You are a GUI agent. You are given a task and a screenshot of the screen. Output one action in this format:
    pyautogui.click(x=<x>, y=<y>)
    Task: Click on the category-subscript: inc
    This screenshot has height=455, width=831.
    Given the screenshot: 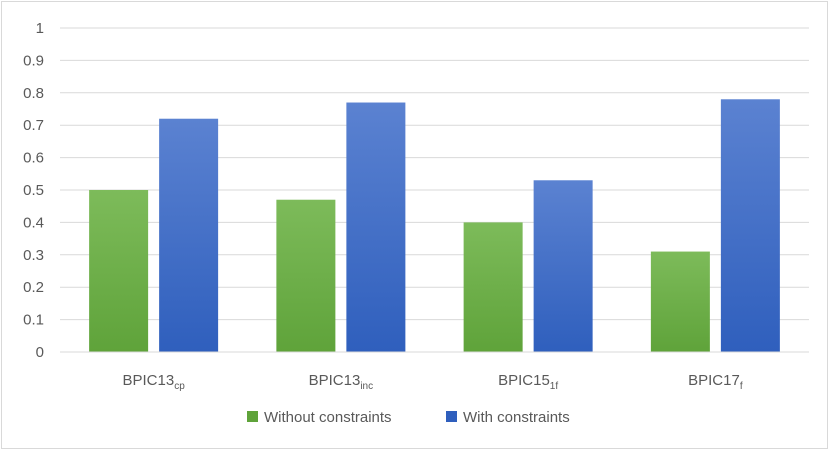 What is the action you would take?
    pyautogui.click(x=366, y=386)
    